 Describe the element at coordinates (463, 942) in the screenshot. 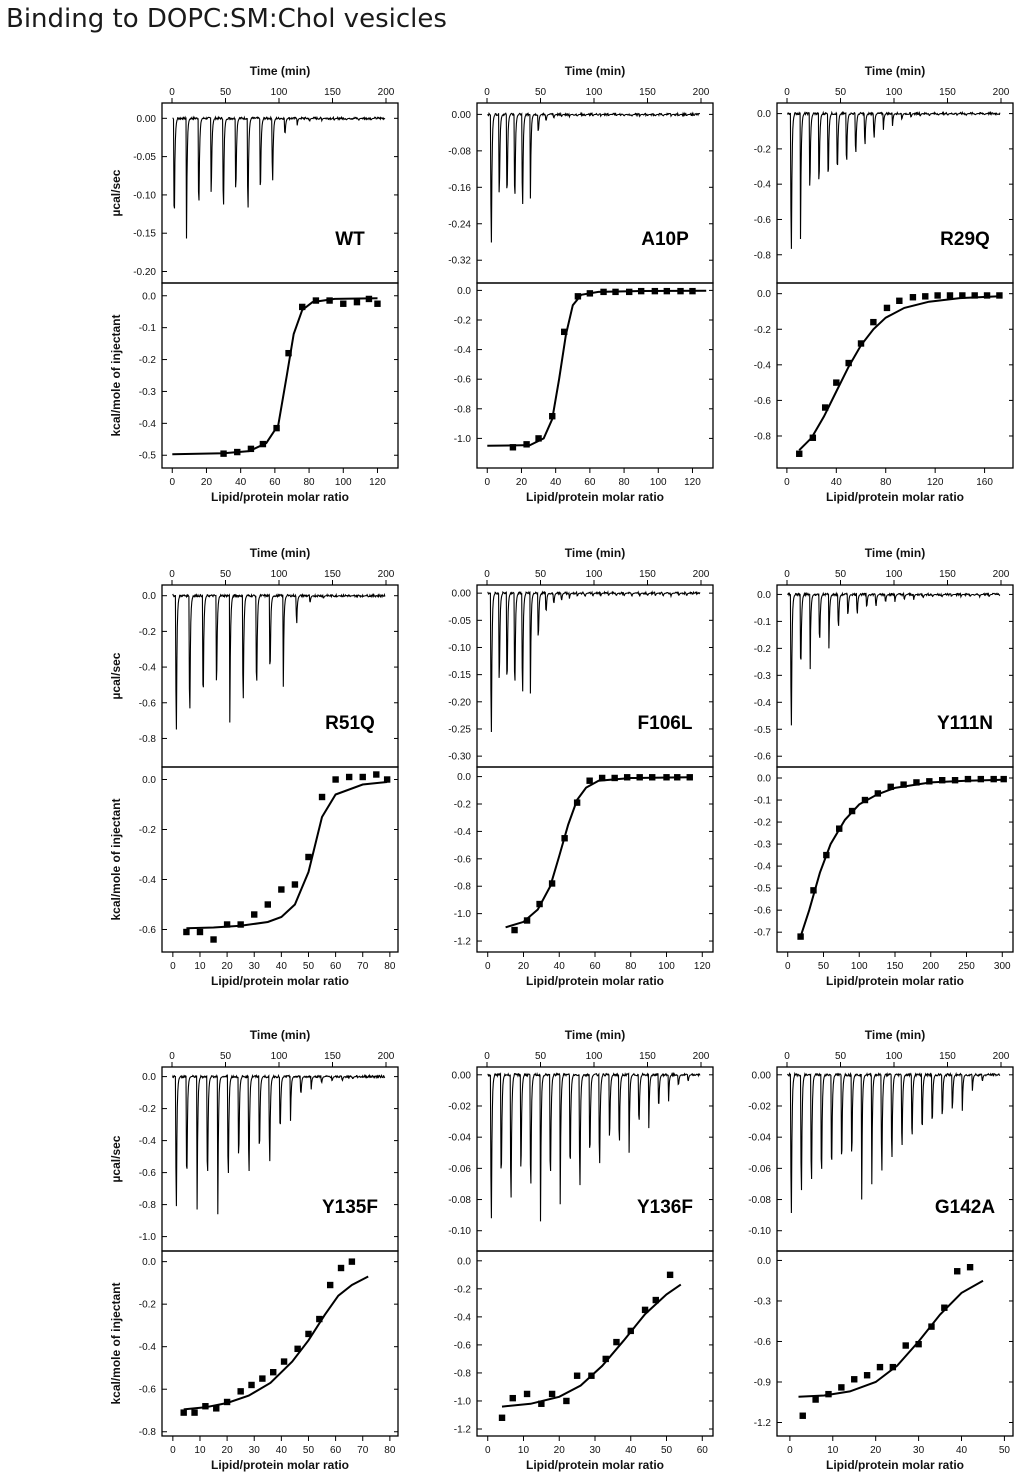

I see `iso-y-tick-label: -1.2` at that location.